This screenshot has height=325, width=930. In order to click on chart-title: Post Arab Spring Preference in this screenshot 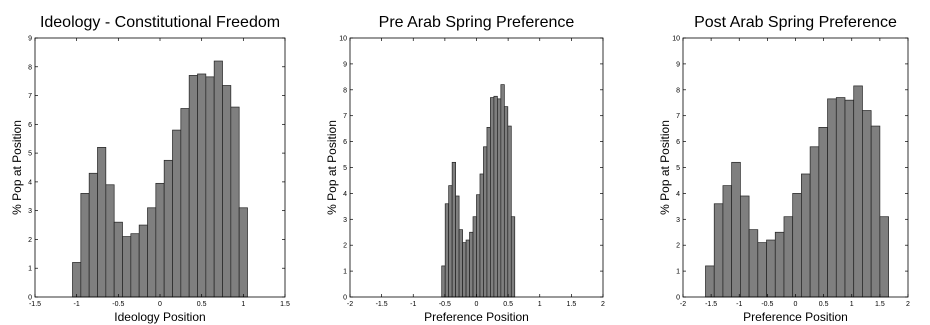, I will do `click(795, 22)`.